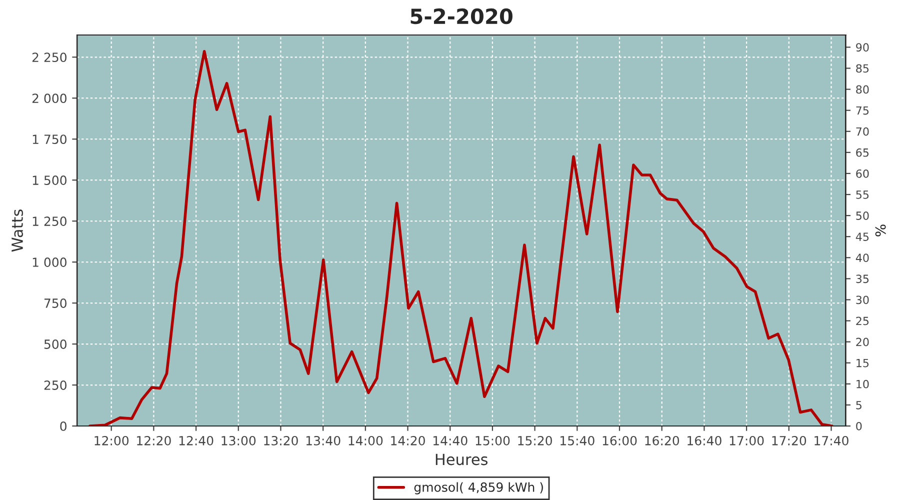  I want to click on x-tick-label: 12:00, so click(111, 441).